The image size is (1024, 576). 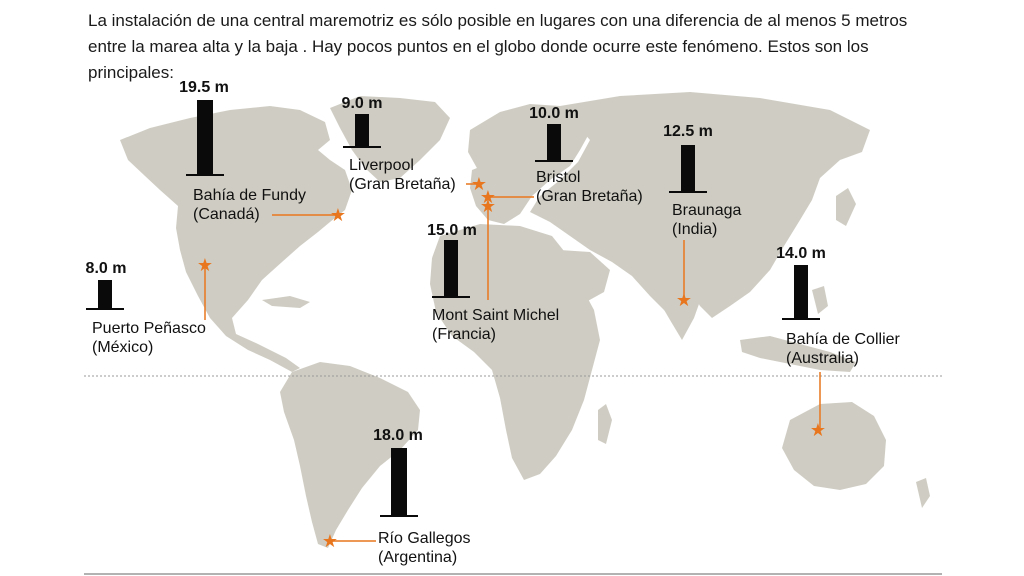 What do you see at coordinates (515, 352) in the screenshot?
I see `africa-landmass` at bounding box center [515, 352].